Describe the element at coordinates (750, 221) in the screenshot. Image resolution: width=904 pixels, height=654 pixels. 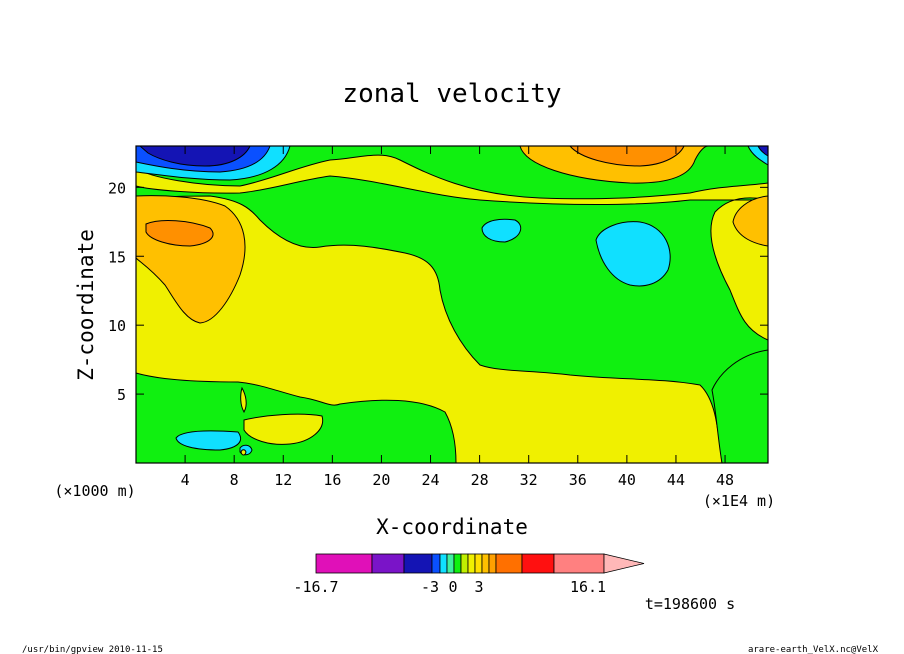
I see `contour-region-orange-right` at that location.